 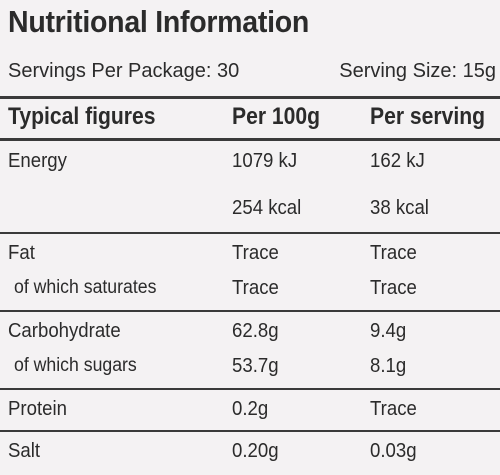 What do you see at coordinates (24, 451) in the screenshot?
I see `row-label-salt: Salt` at bounding box center [24, 451].